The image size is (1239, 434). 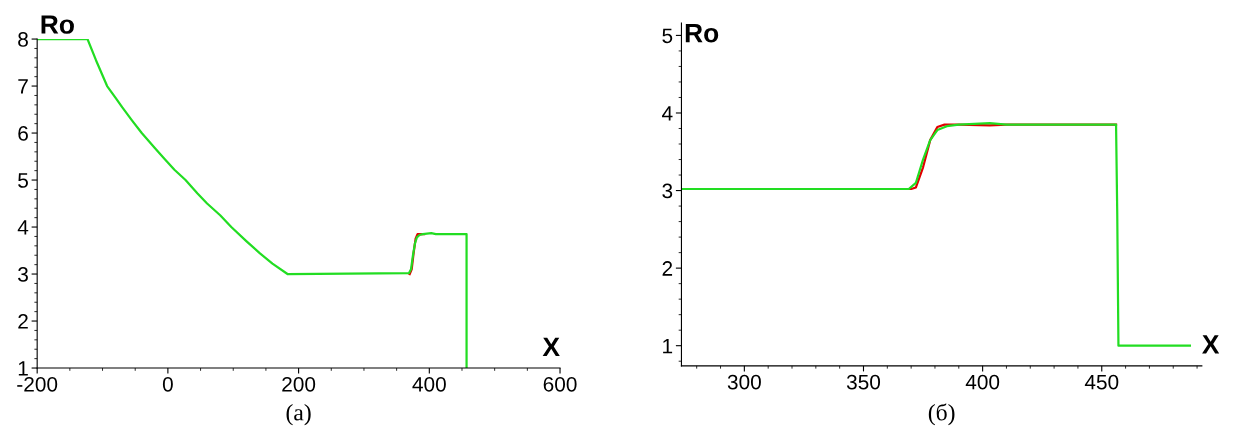 I want to click on x-tick-label: 350, so click(x=863, y=382).